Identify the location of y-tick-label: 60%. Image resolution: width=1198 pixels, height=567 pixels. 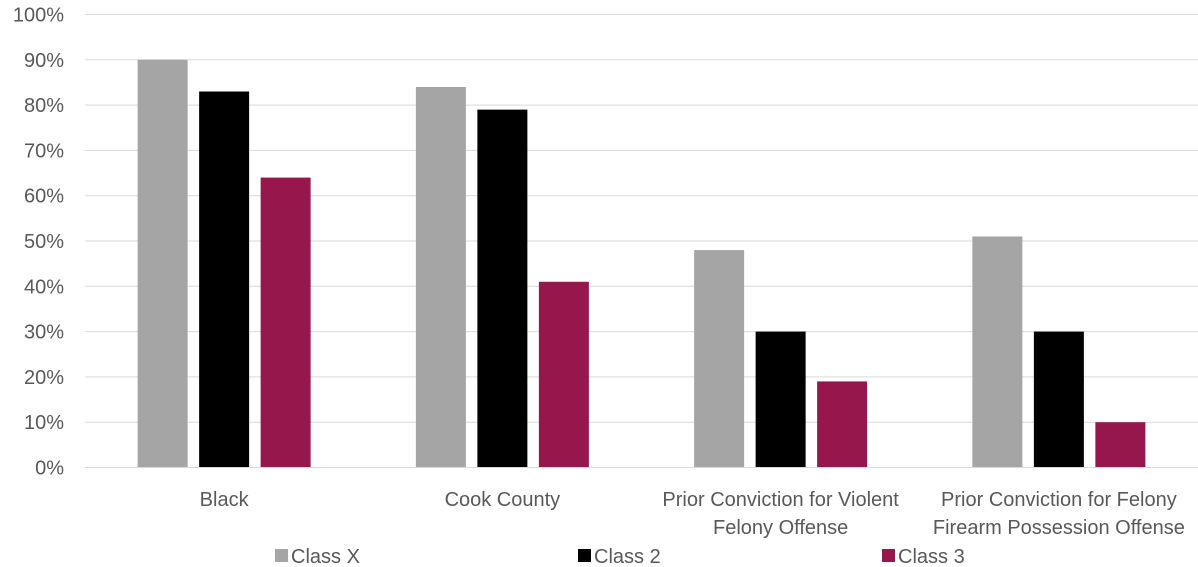
(44, 197).